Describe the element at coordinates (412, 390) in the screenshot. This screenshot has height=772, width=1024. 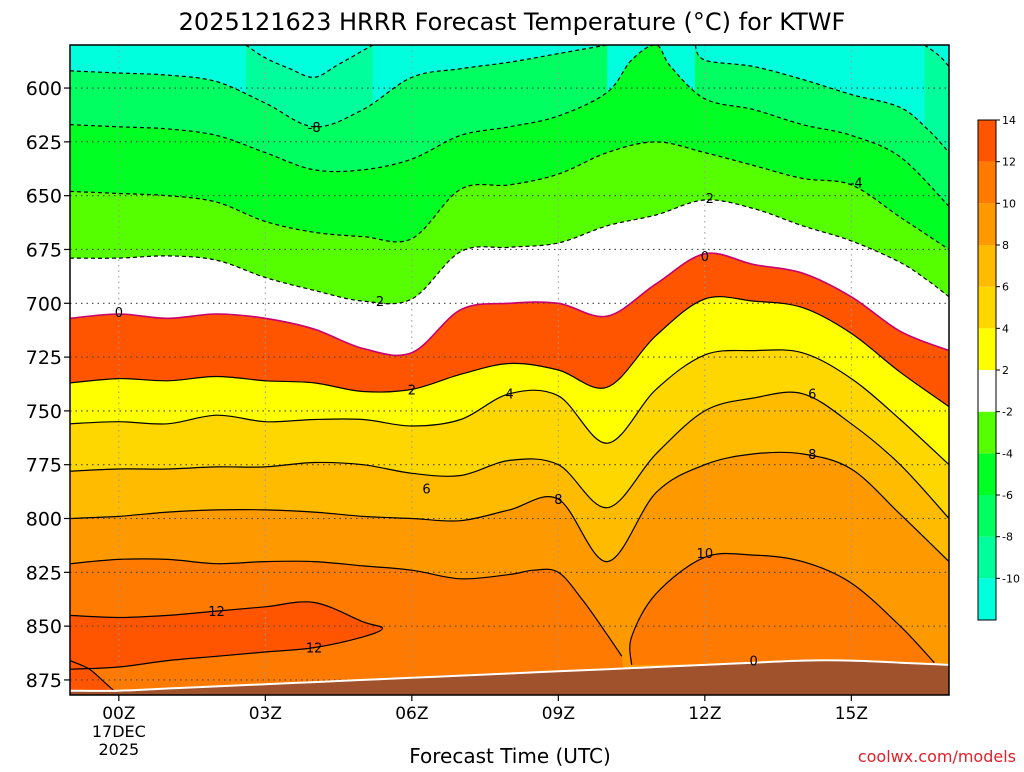
I see `contour-label-2: 2` at that location.